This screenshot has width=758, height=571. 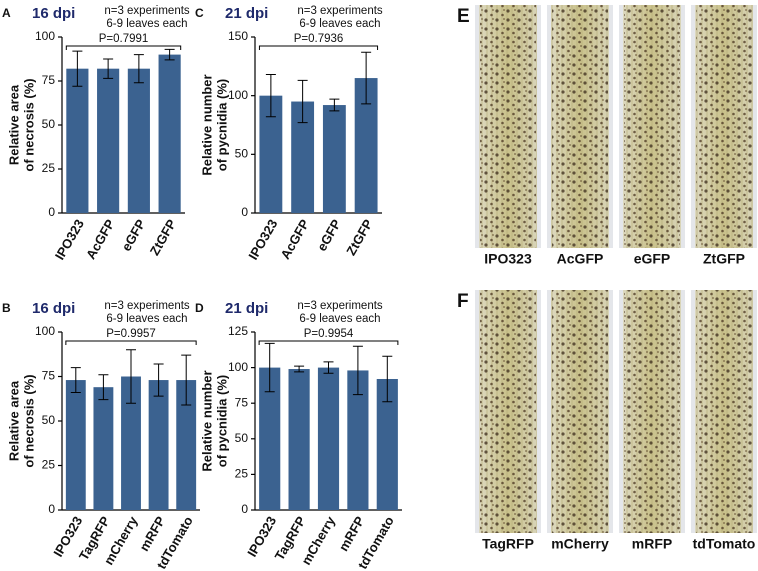 I want to click on x-tick-label: IPO323, so click(x=69, y=240).